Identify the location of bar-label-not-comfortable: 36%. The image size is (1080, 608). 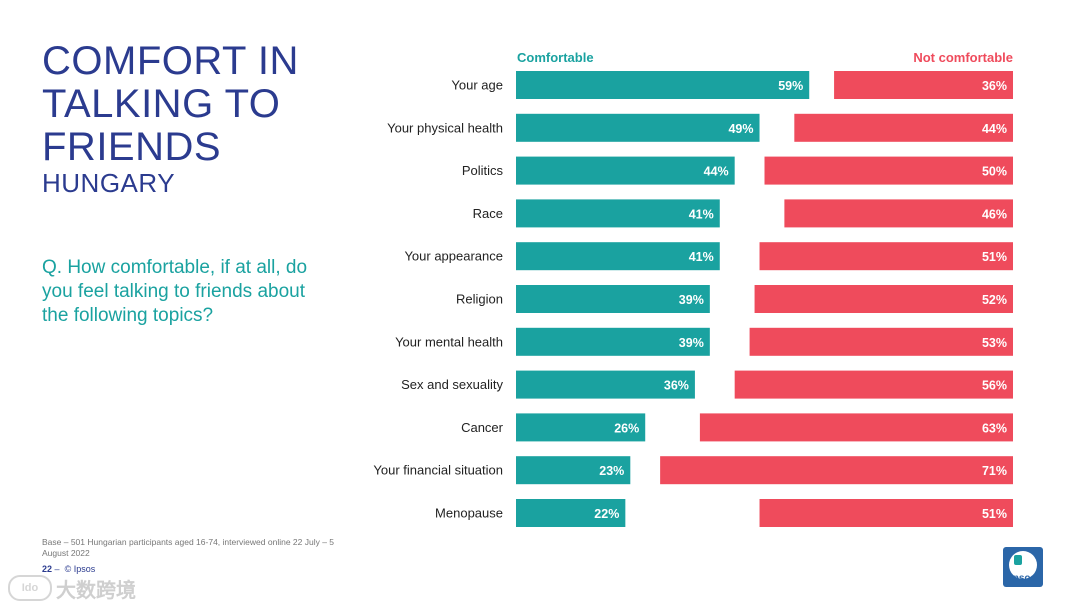
(994, 86).